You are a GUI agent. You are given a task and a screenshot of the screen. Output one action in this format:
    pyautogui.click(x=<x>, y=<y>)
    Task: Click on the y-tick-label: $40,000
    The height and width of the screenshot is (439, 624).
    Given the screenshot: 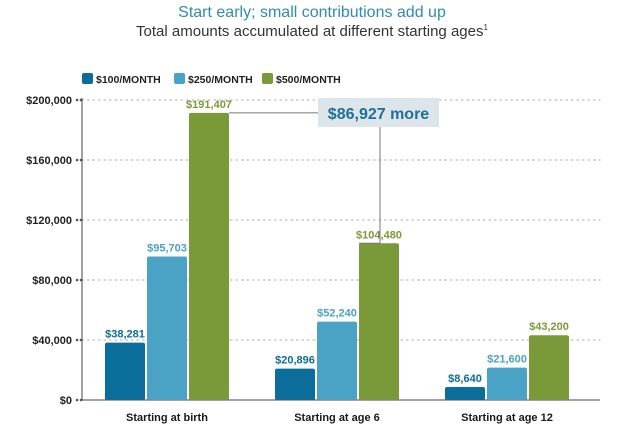 What is the action you would take?
    pyautogui.click(x=52, y=341)
    